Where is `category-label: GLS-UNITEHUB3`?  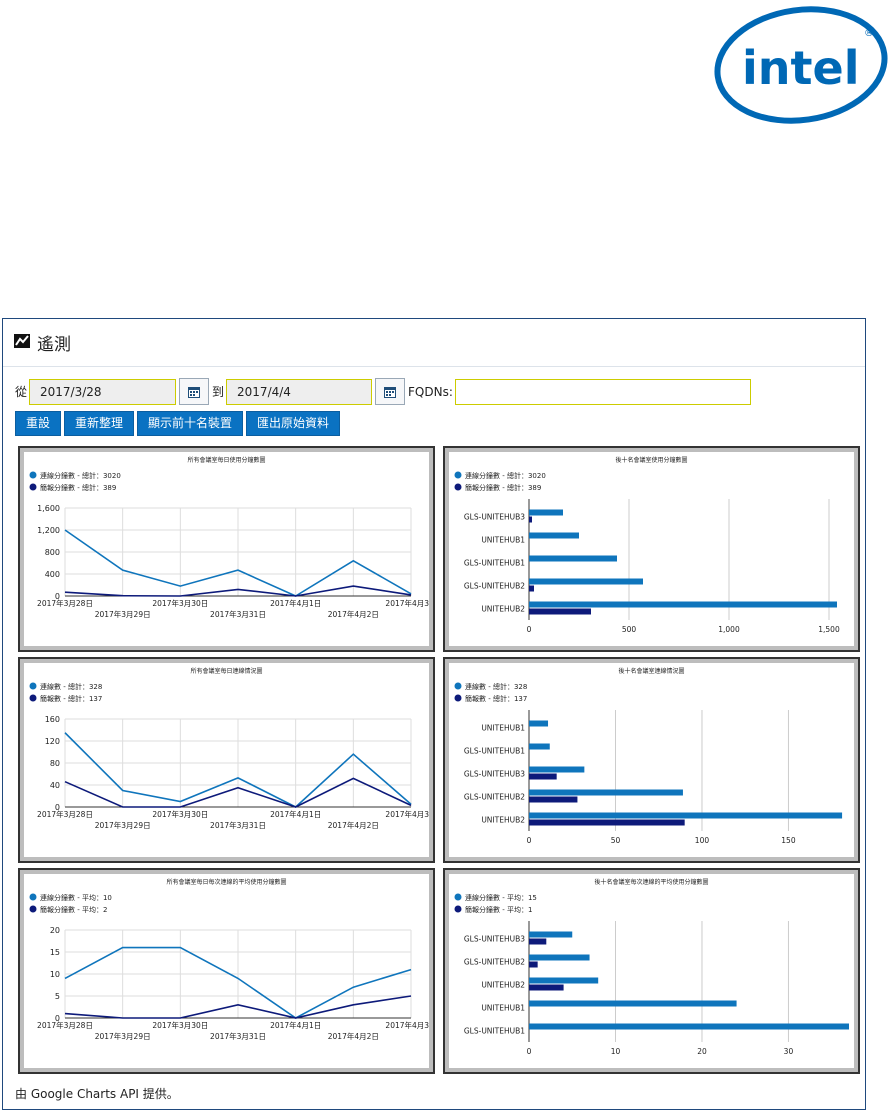
category-label: GLS-UNITEHUB3 is located at coordinates (494, 774).